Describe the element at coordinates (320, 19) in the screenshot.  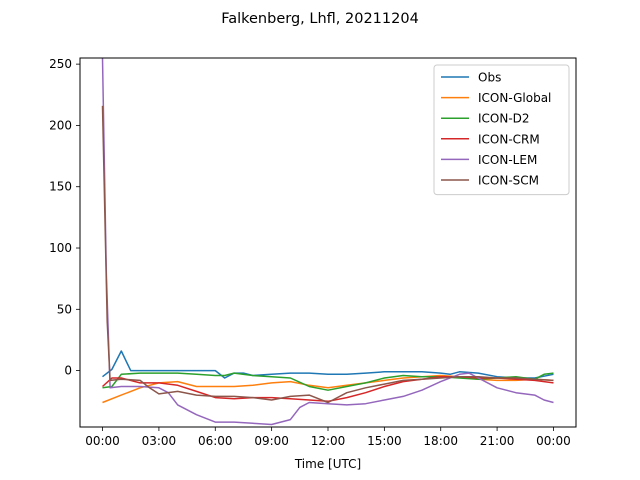
I see `chart-title: Falkenberg, Lhfl, 20211204` at that location.